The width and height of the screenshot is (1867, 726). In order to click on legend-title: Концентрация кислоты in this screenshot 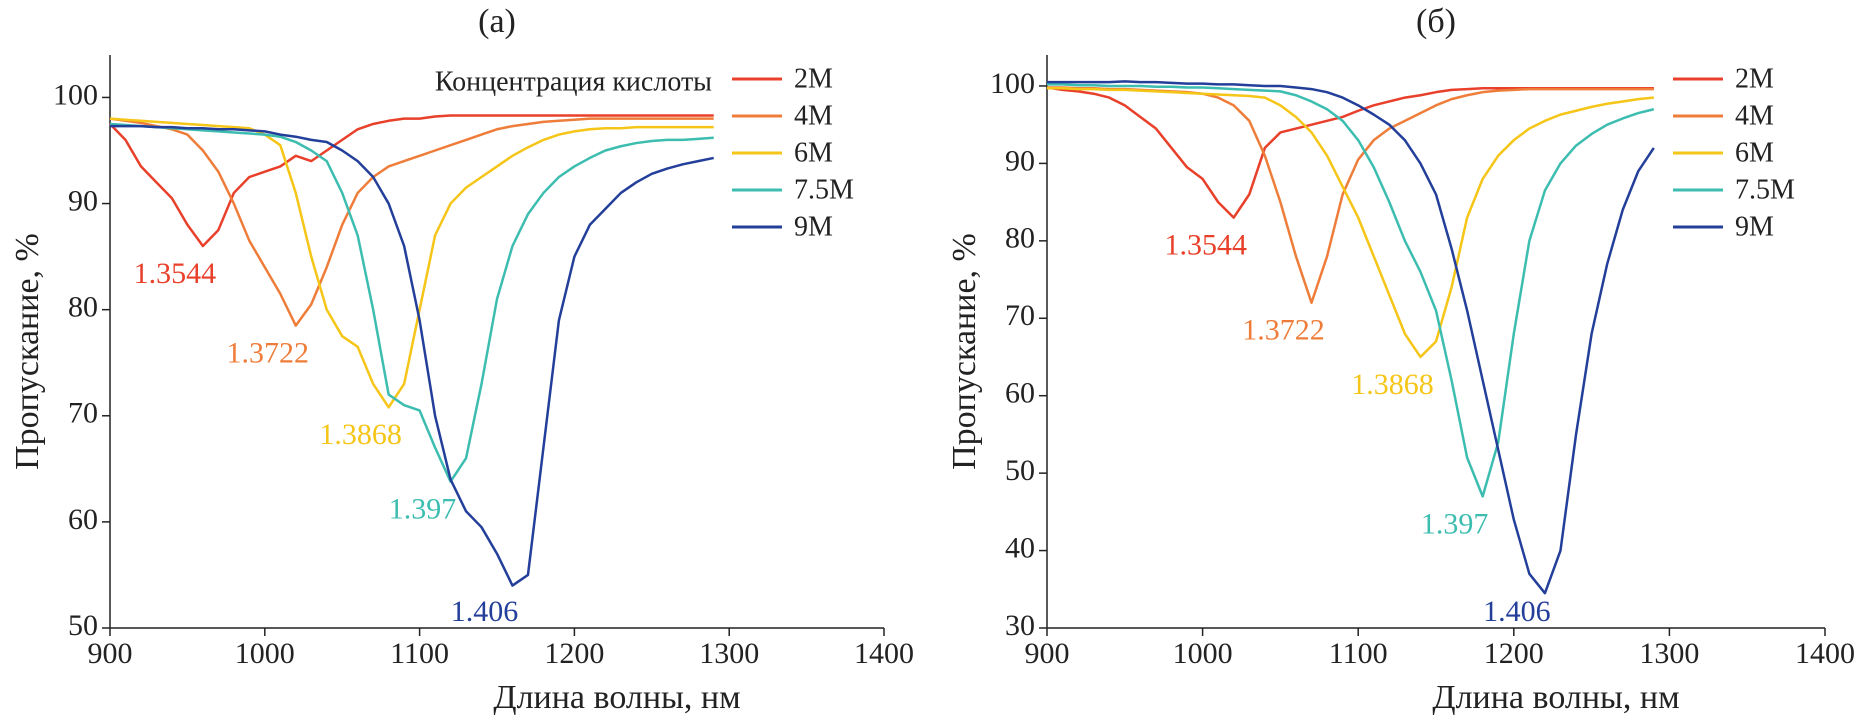, I will do `click(573, 81)`.